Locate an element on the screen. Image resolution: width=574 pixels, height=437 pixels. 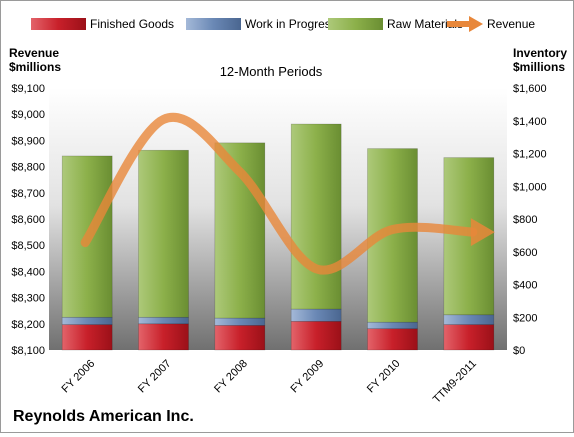
right-axis-title-line2: $millions is located at coordinates (539, 67).